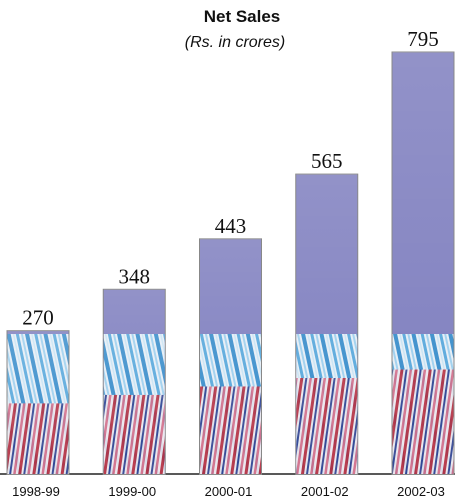 The image size is (455, 502). I want to click on value-label: 443, so click(231, 226).